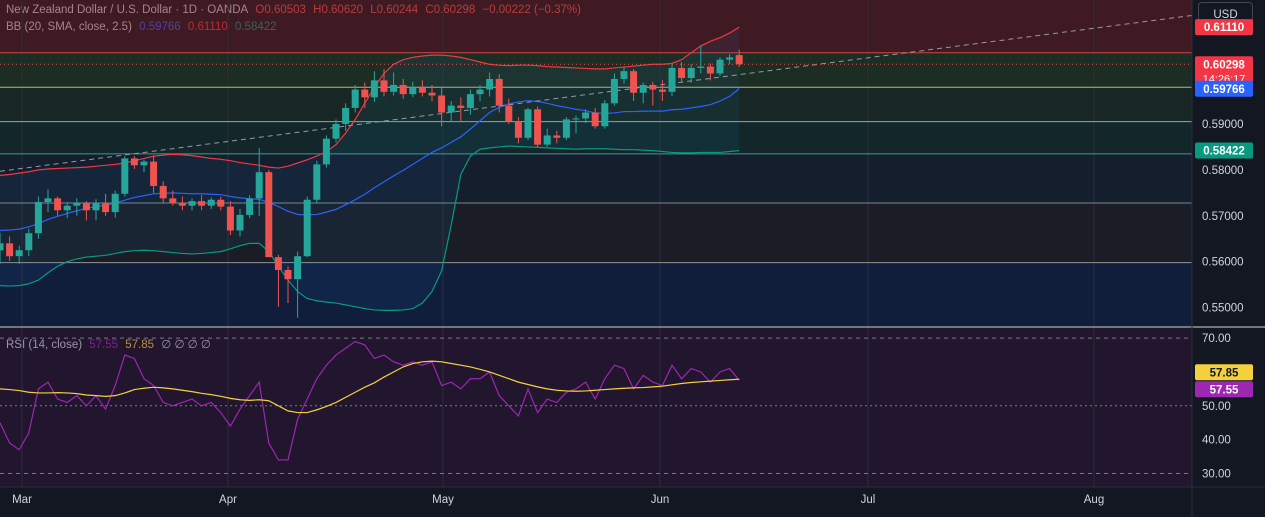  I want to click on time-tick-label: Mar, so click(22, 500).